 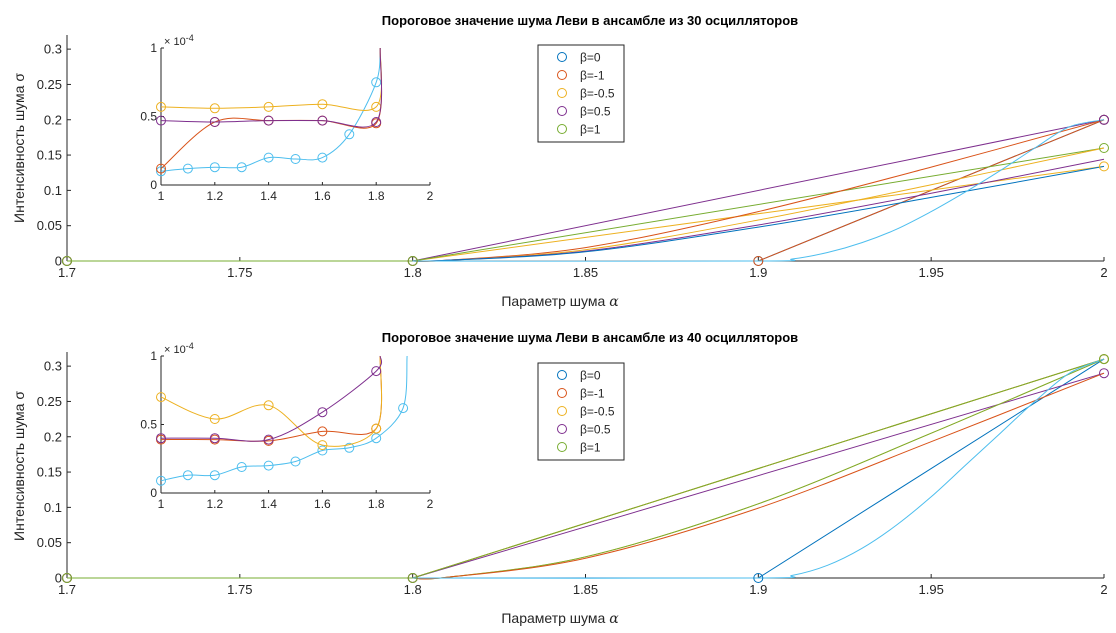 I want to click on inset: 1 1.2 1.4 1.6 1.8 2 0 0.5 1 × 10-4, so click(x=286, y=118).